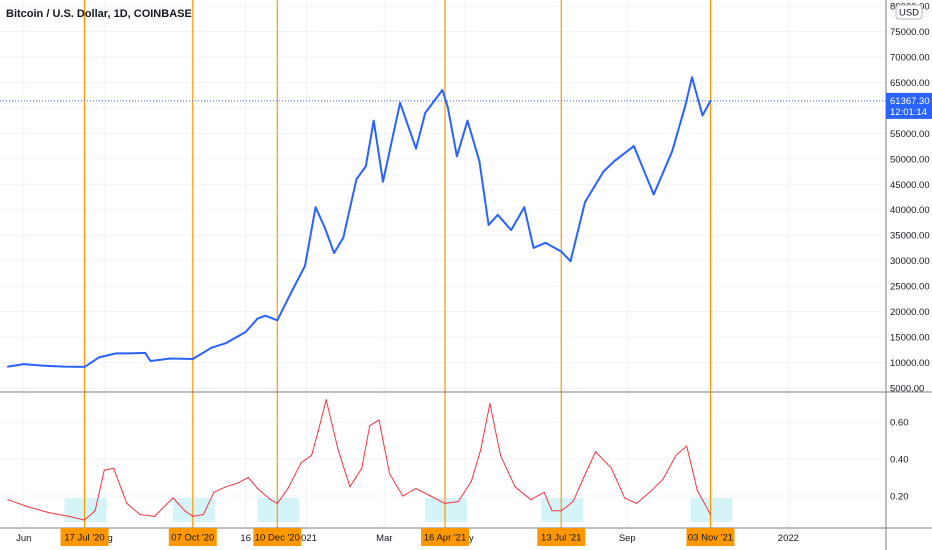  What do you see at coordinates (899, 423) in the screenshot?
I see `oscillator-tick-label: 0.60` at bounding box center [899, 423].